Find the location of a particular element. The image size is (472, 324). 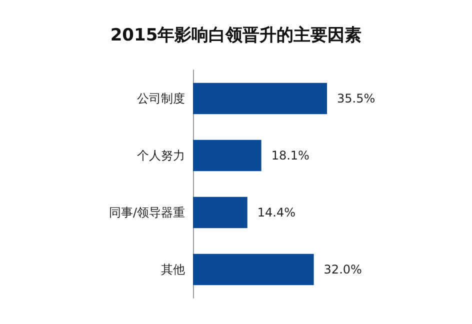

data-label: 35.5% is located at coordinates (356, 99).